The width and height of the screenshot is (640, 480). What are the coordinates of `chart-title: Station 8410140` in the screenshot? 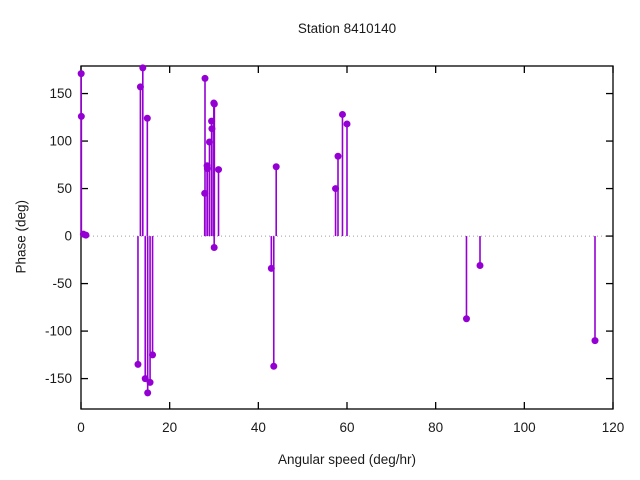 It's located at (347, 28).